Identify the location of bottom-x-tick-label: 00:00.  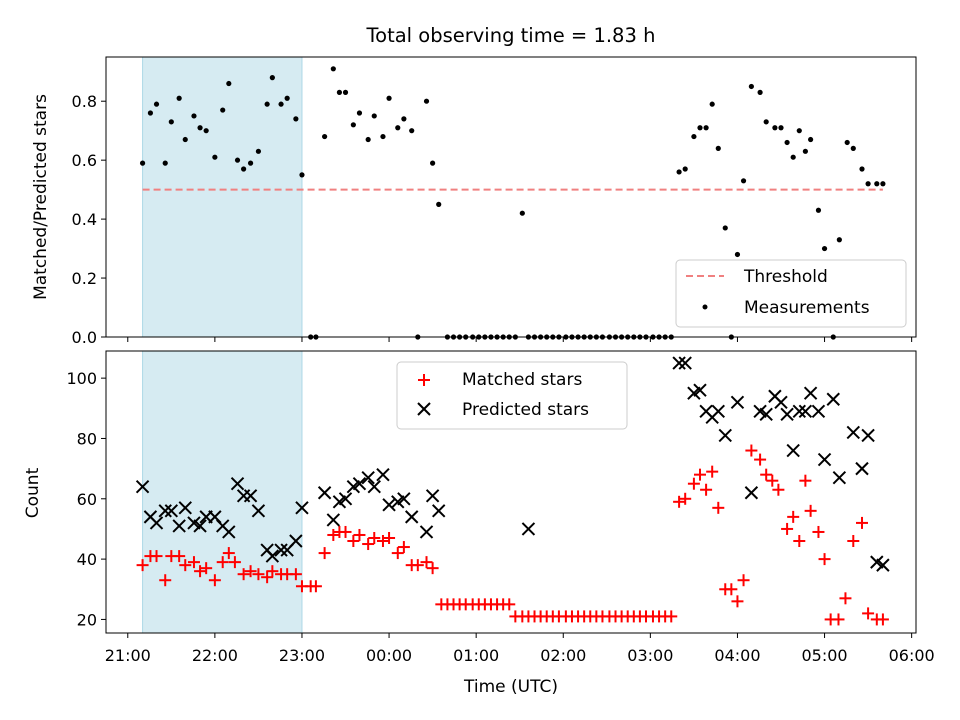
(389, 655).